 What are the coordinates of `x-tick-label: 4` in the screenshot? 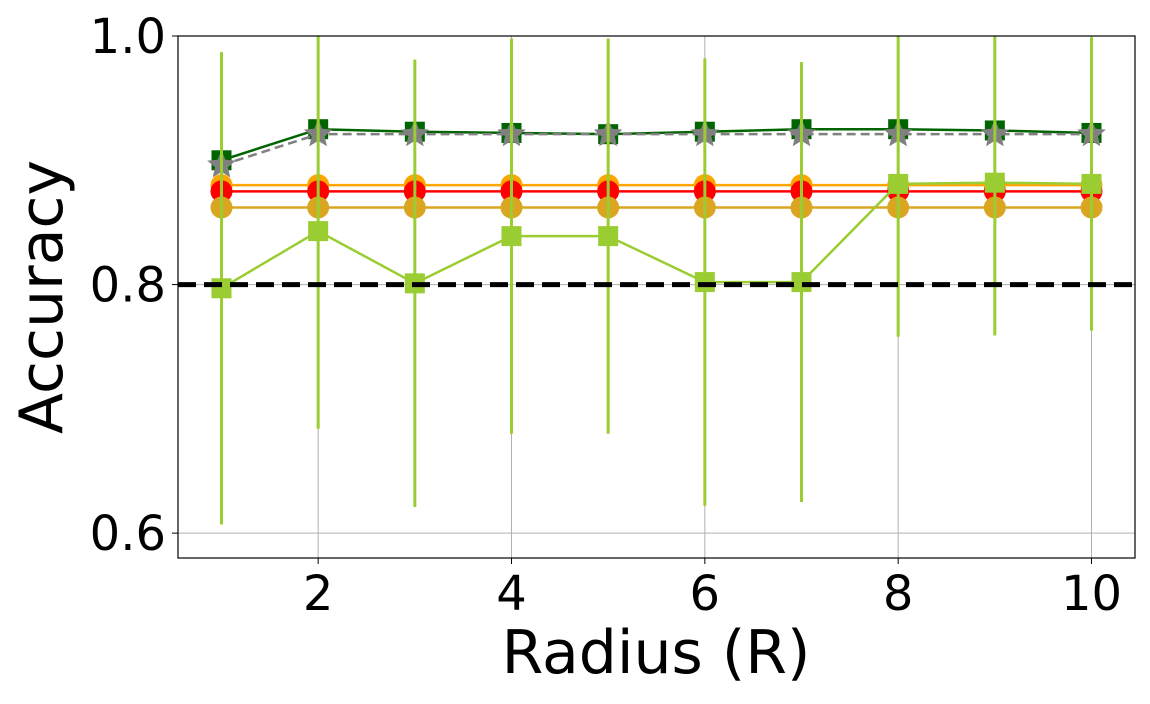 It's located at (511, 594).